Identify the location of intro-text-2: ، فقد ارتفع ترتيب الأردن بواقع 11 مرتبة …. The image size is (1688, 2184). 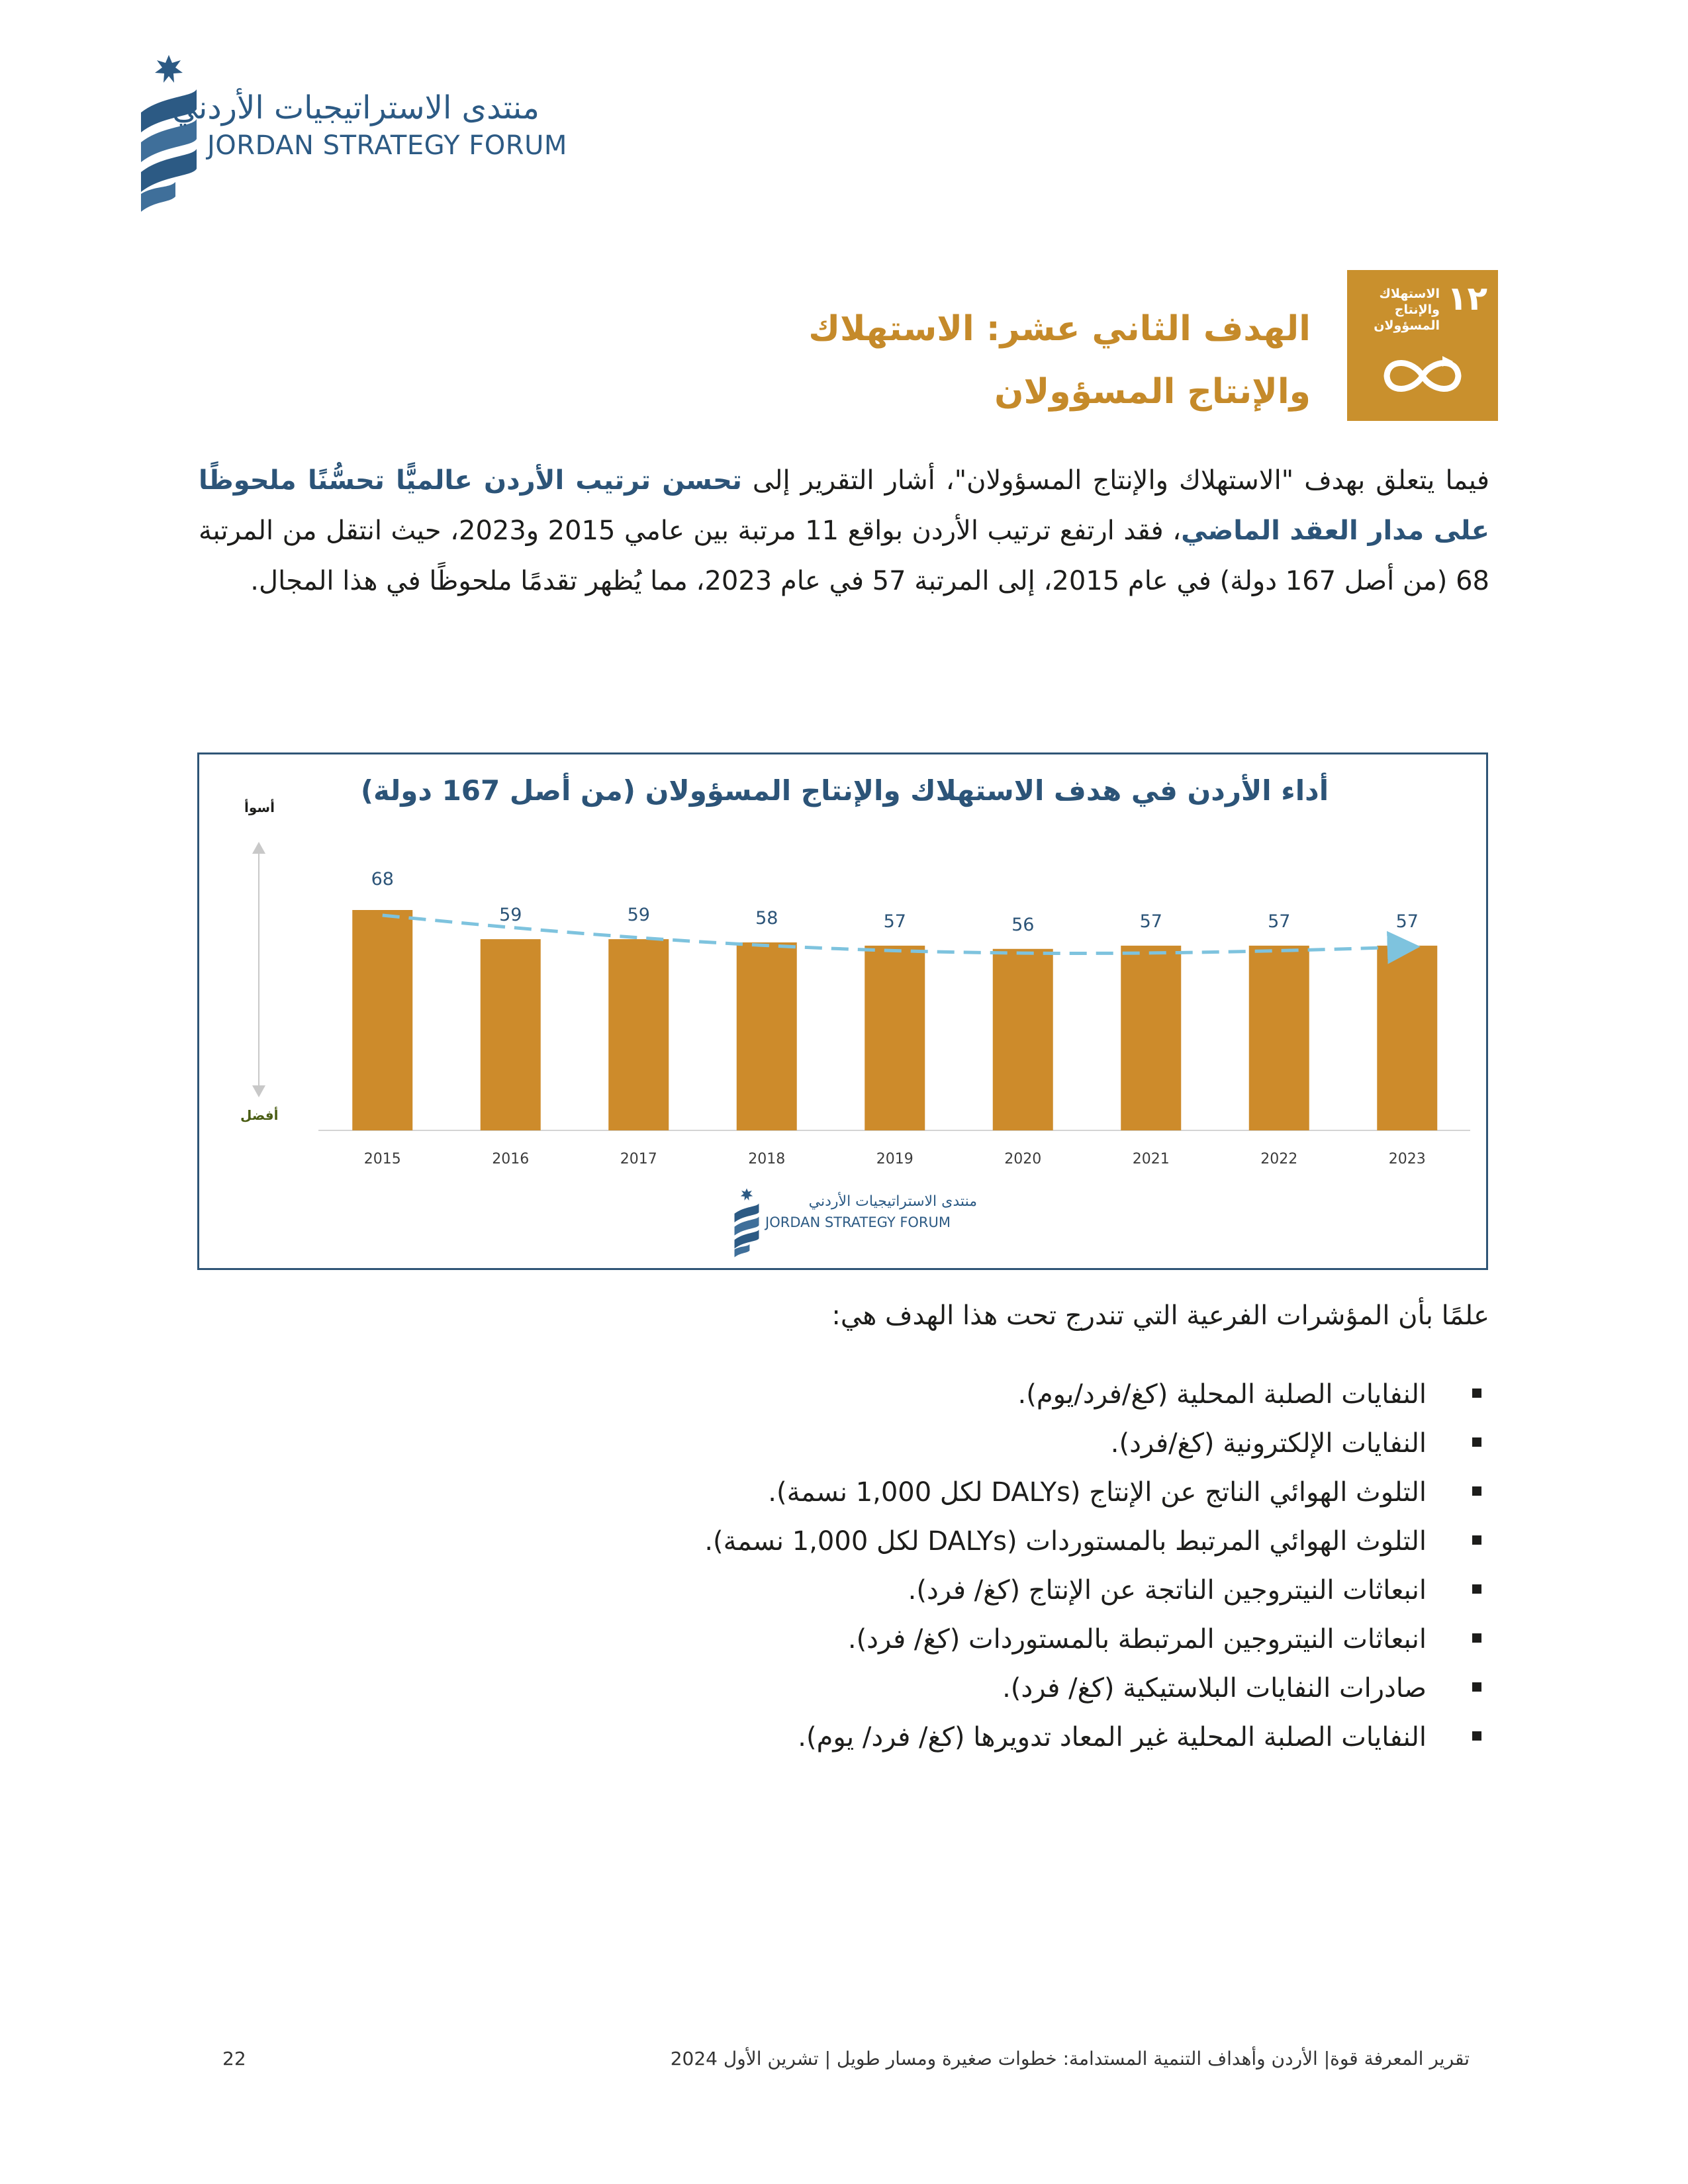
(844, 556).